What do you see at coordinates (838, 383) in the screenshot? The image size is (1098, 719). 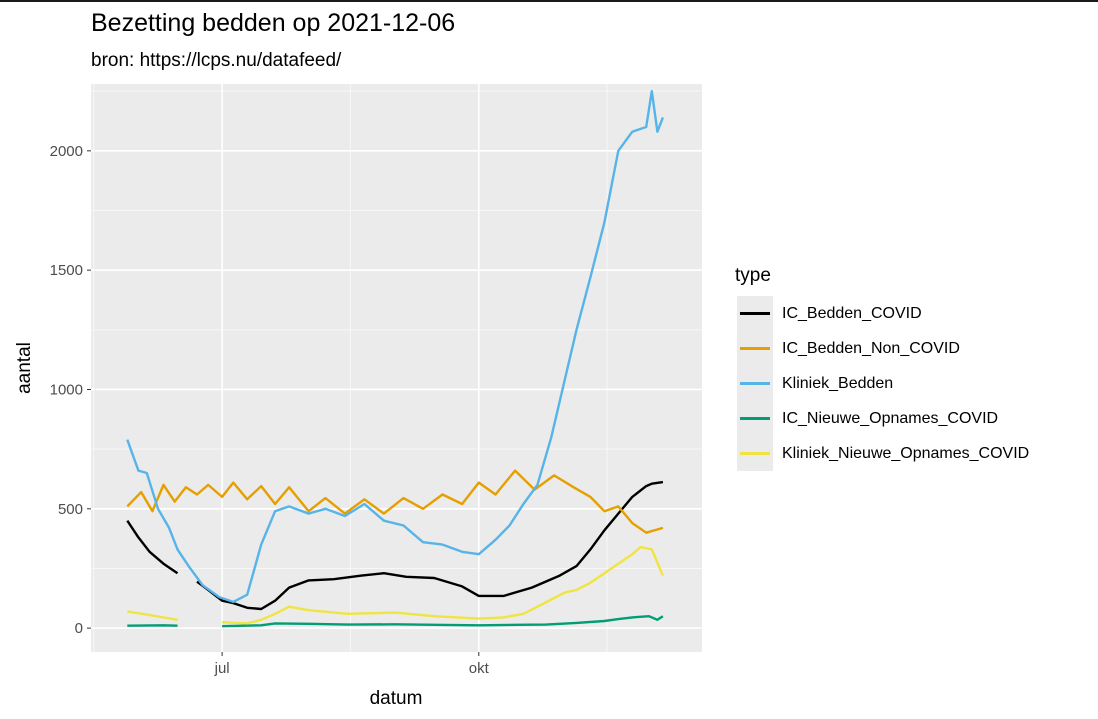 I see `legend-label: Kliniek_Bedden` at bounding box center [838, 383].